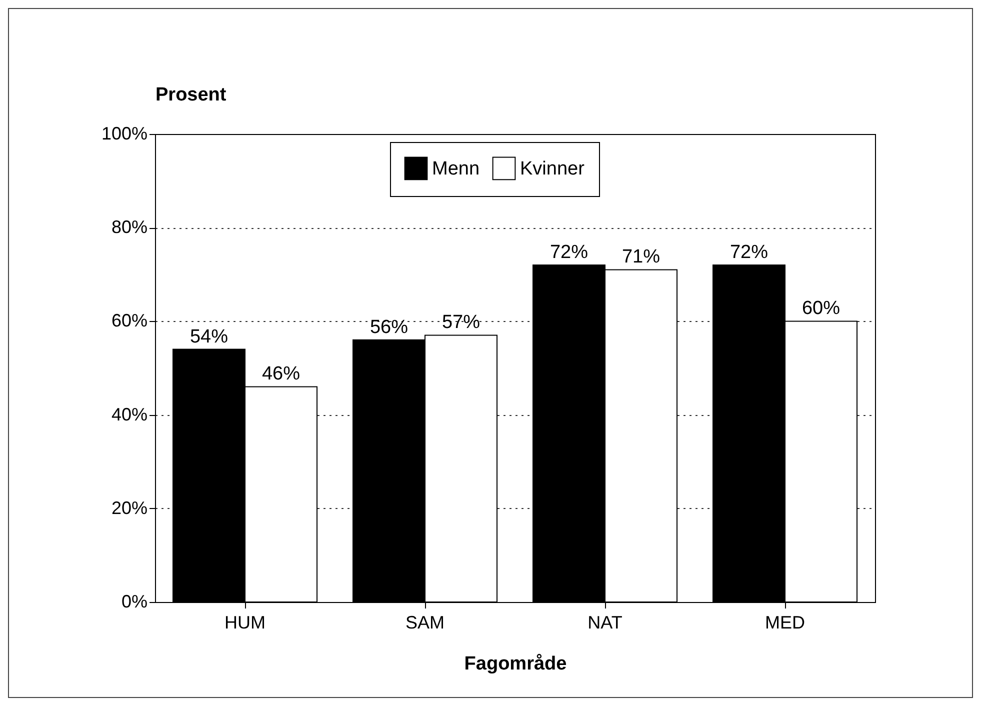 The image size is (983, 701). I want to click on data-label: 71%, so click(641, 257).